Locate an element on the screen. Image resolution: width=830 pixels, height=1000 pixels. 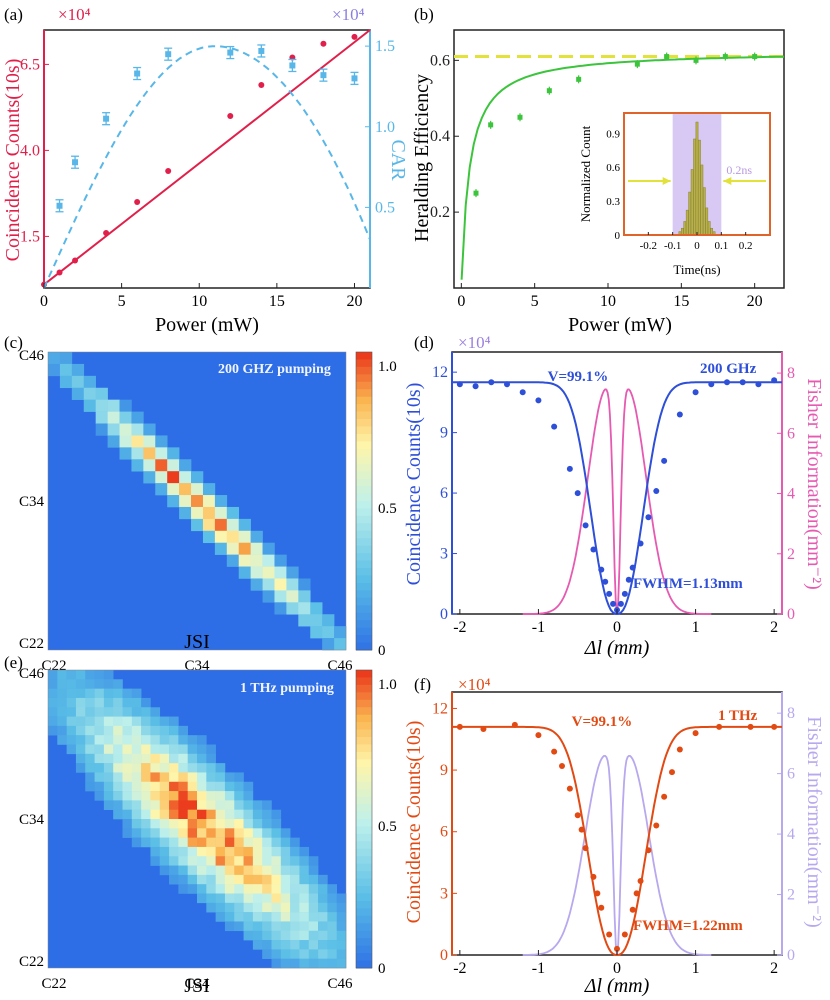
y-axis-label-b: Heralding Efficiency is located at coordinates (422, 158).